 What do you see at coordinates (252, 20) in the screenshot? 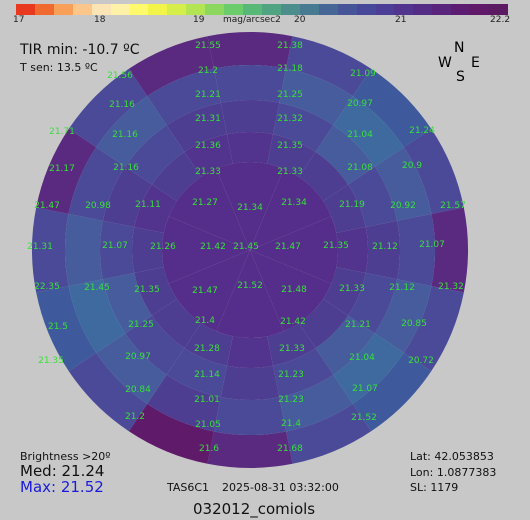
I see `colorbar-unit: mag/arcsec2` at bounding box center [252, 20].